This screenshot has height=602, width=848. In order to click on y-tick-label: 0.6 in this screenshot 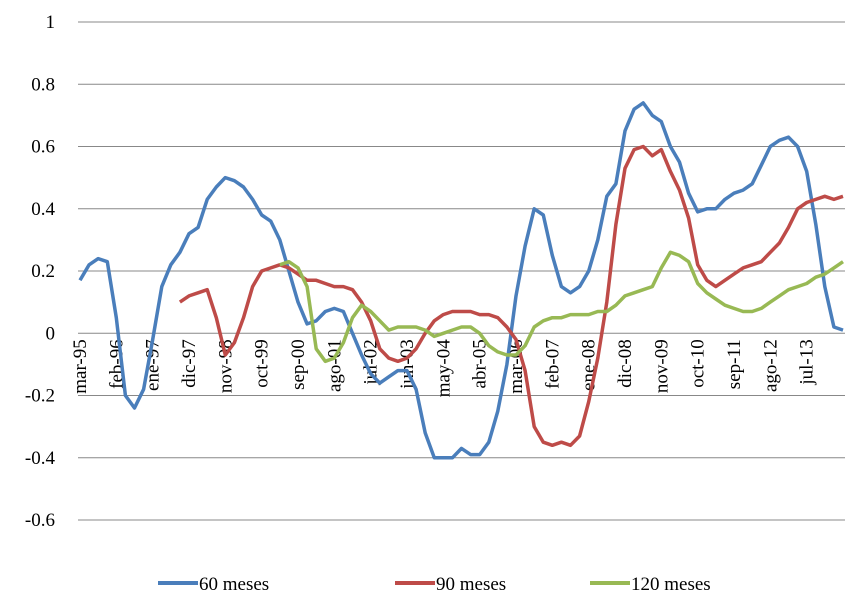, I will do `click(43, 147)`.